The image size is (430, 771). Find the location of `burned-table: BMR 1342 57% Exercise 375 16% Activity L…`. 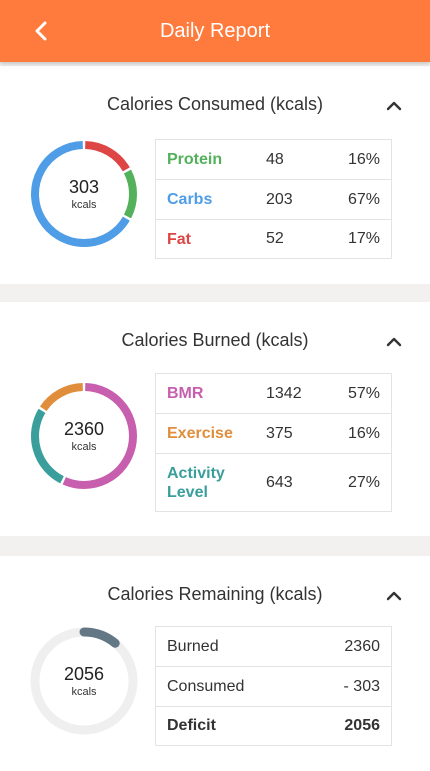

burned-table: BMR 1342 57% Exercise 375 16% Activity L… is located at coordinates (273, 442).